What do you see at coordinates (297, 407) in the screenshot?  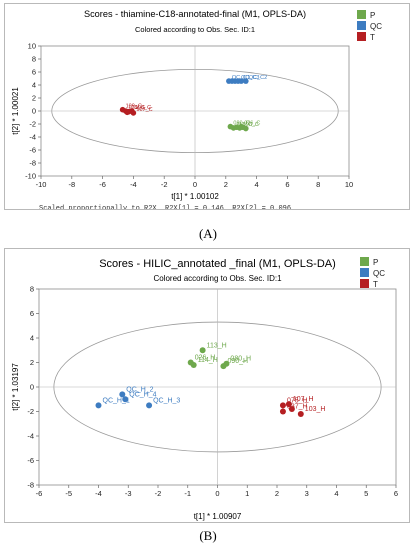 I see `point-label-t: 037_H` at bounding box center [297, 407].